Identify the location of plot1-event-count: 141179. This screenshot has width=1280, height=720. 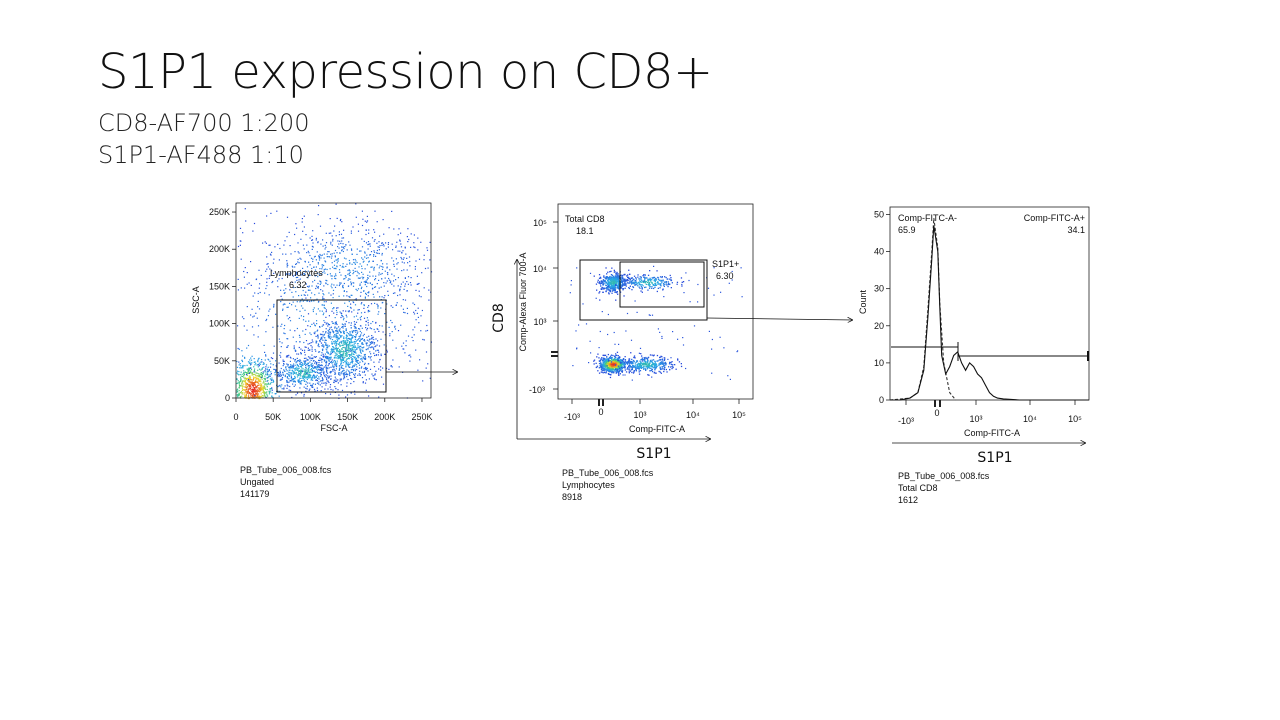
(254, 494).